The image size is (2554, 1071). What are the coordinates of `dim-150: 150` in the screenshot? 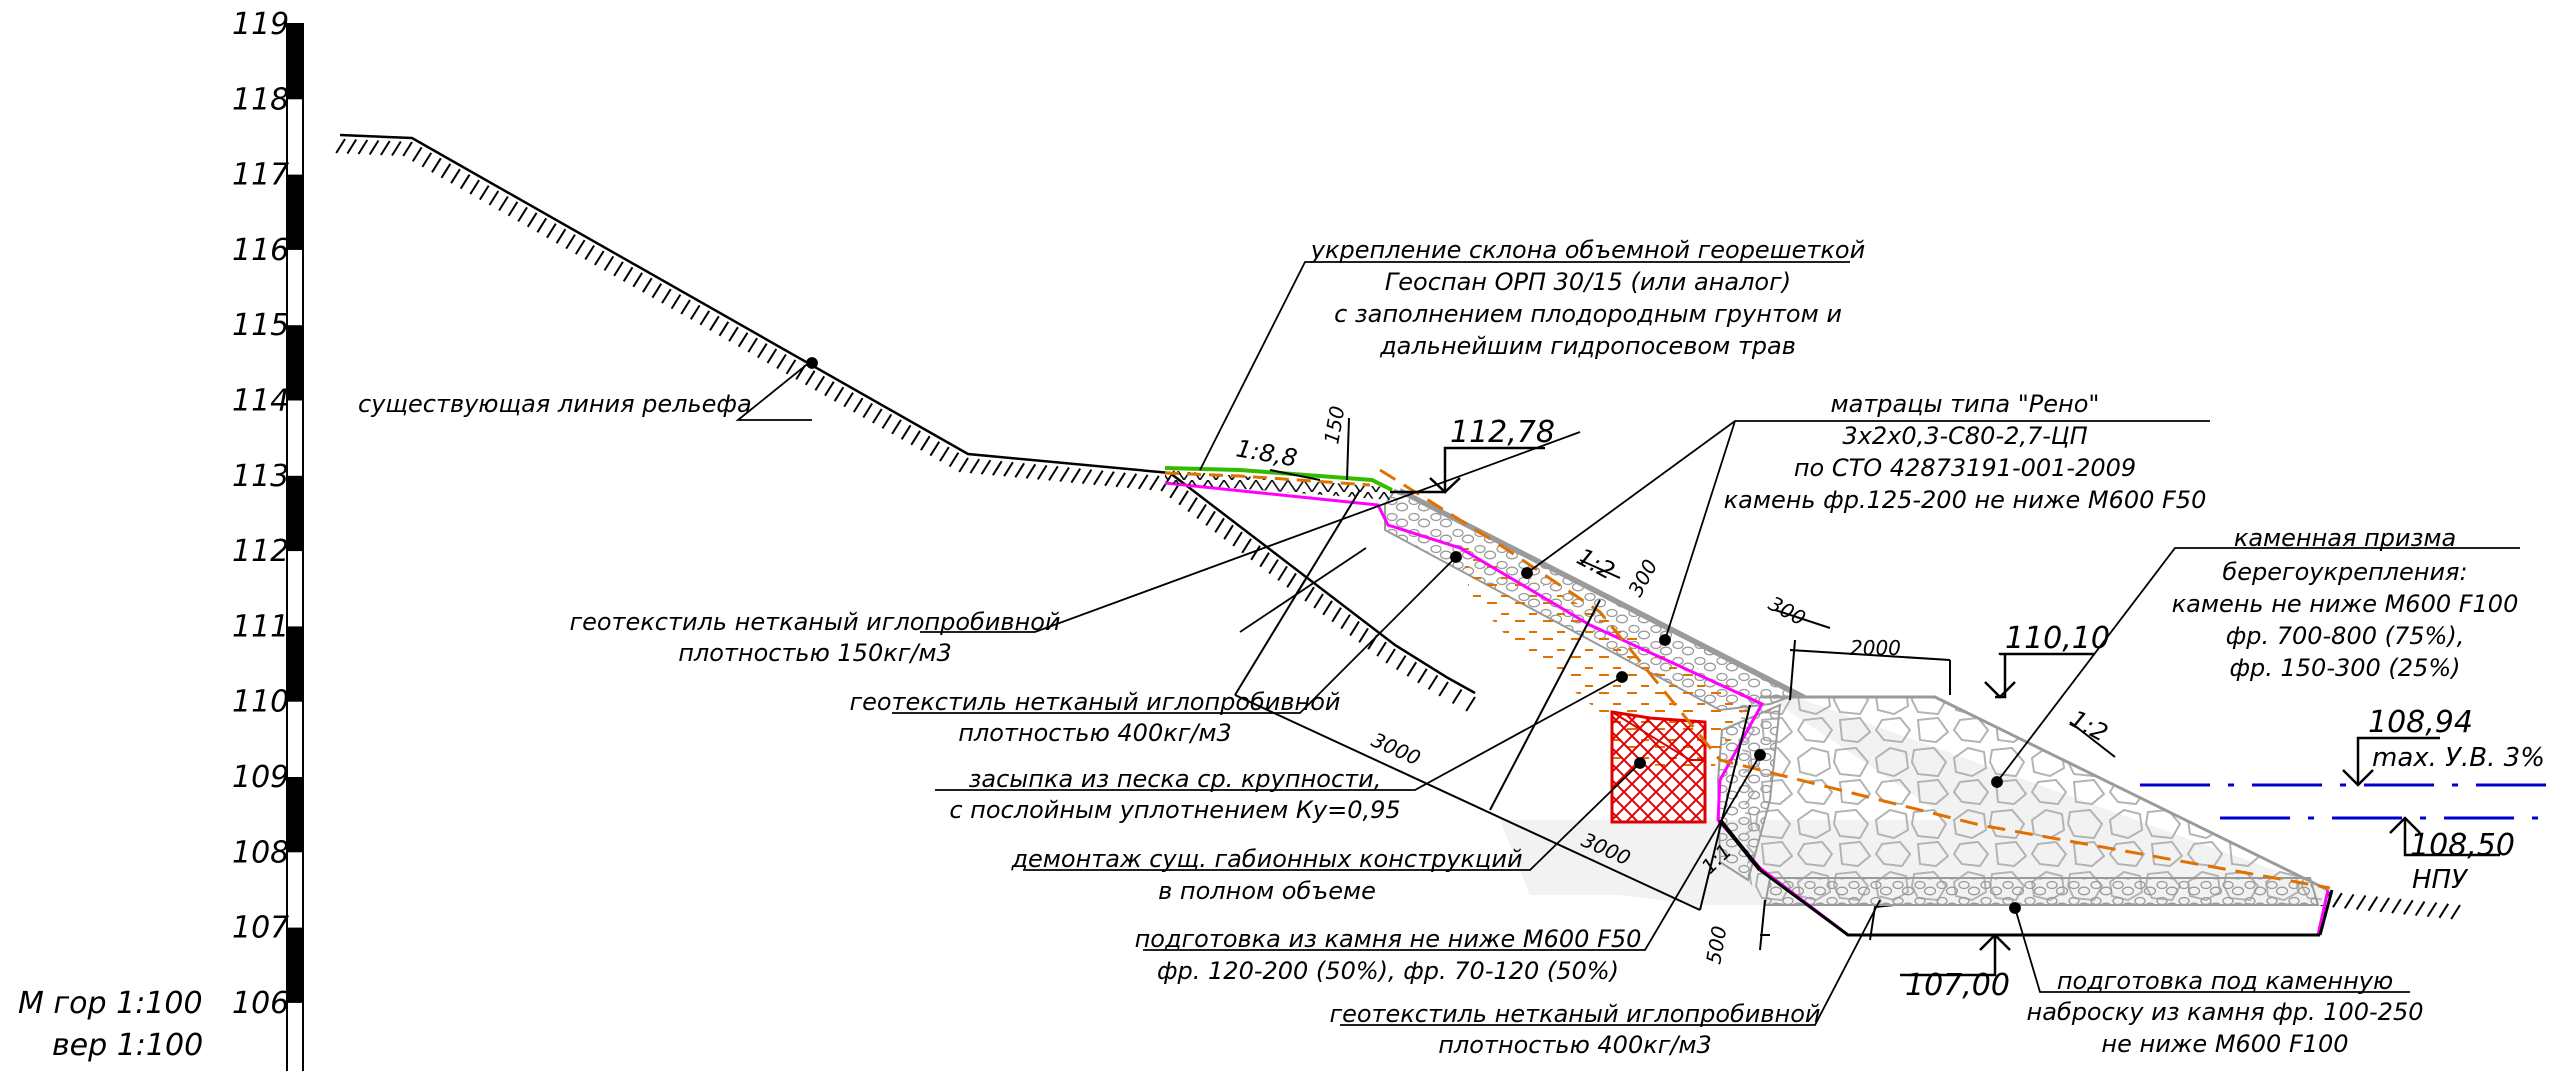 It's located at (1334, 425).